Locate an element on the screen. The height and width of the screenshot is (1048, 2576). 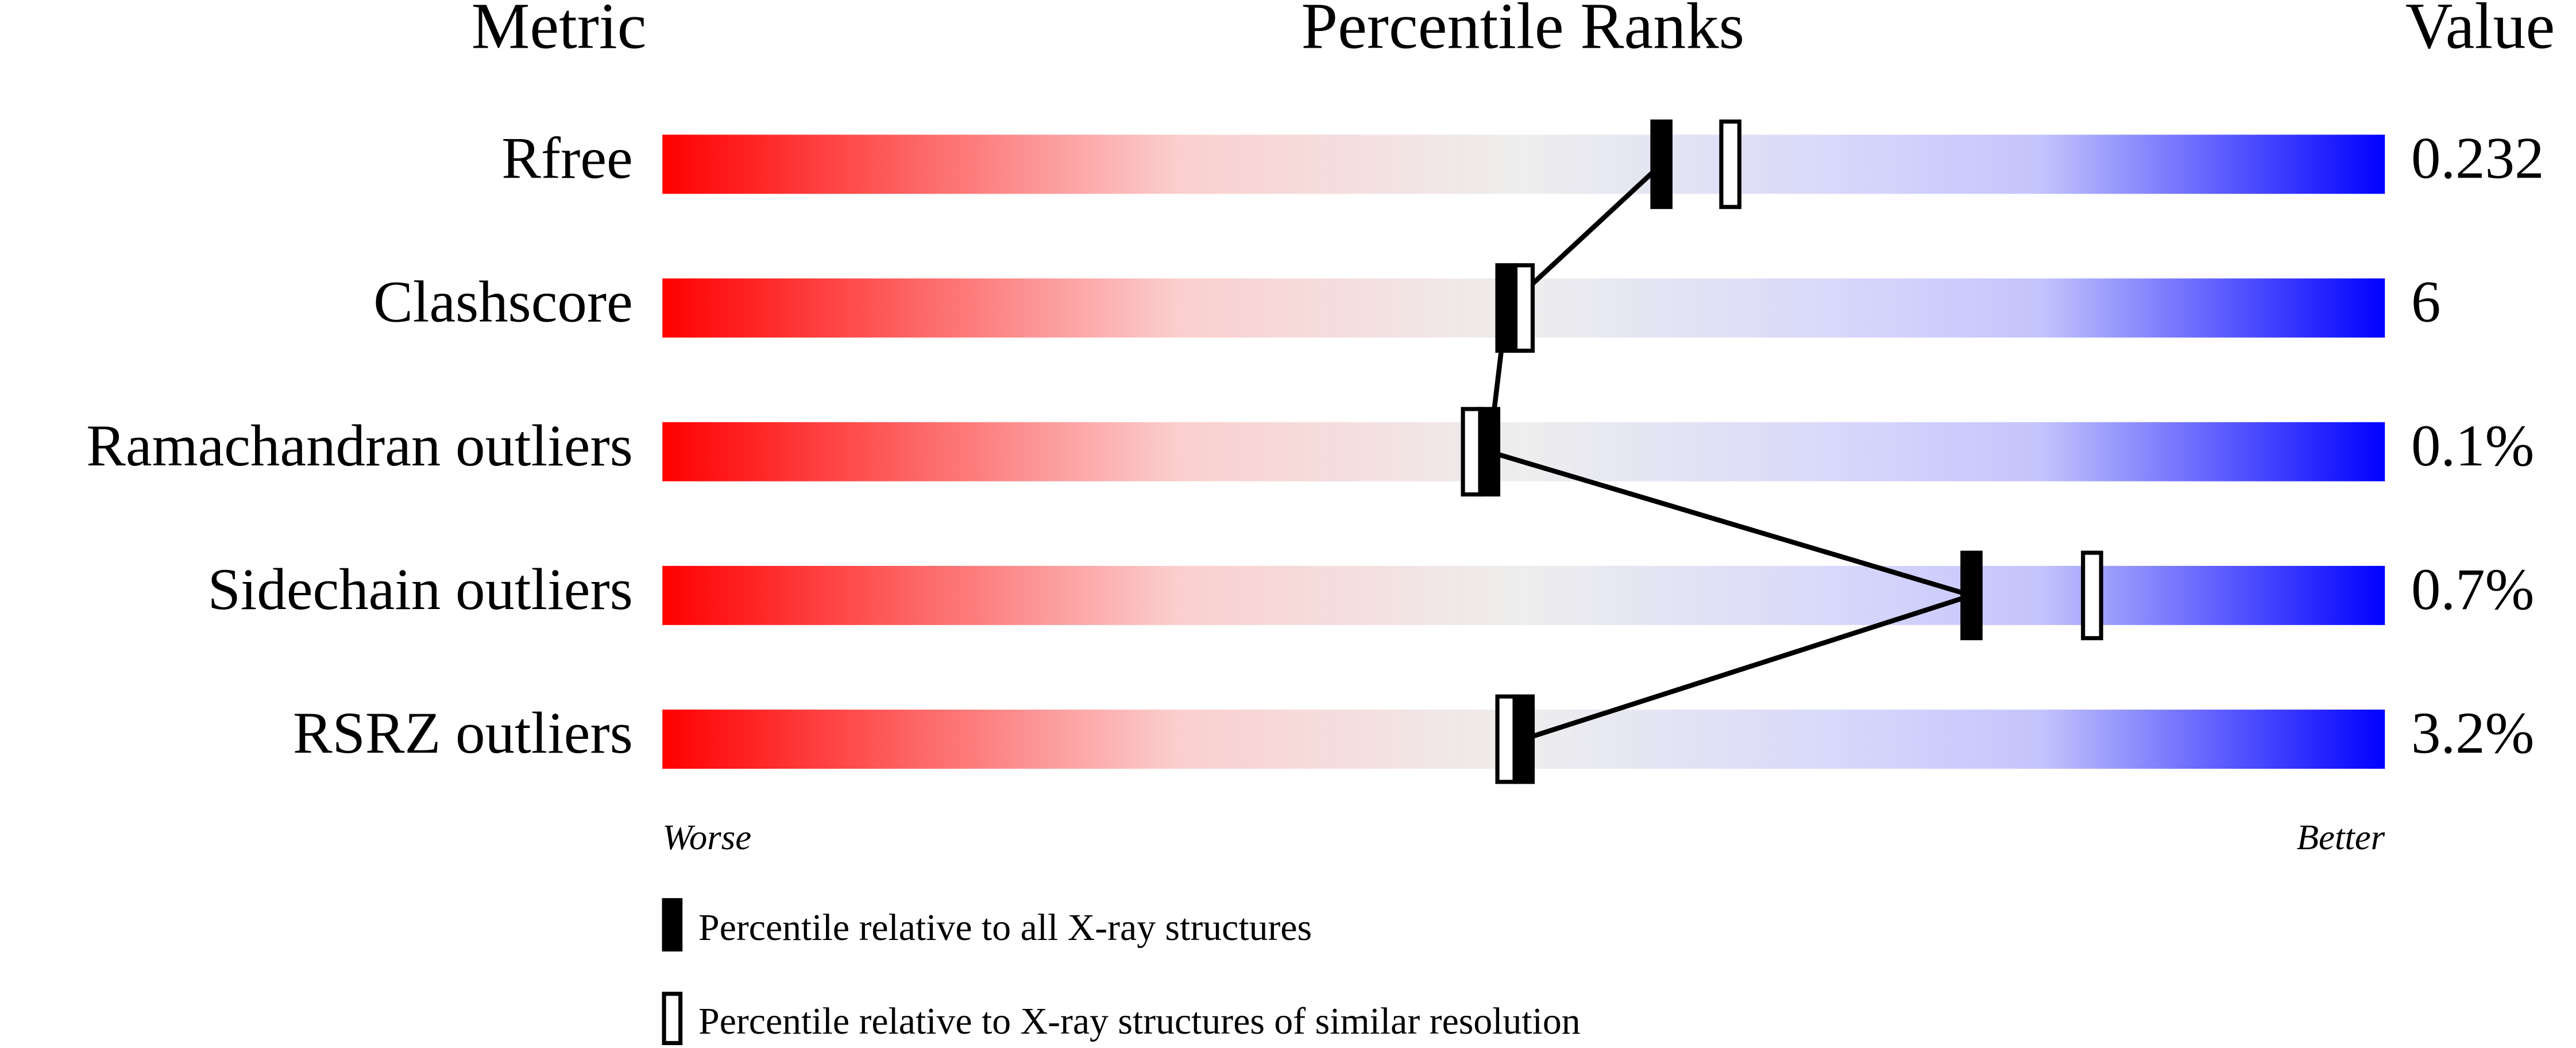
metric-label: Ramachandran outliers is located at coordinates (359, 446).